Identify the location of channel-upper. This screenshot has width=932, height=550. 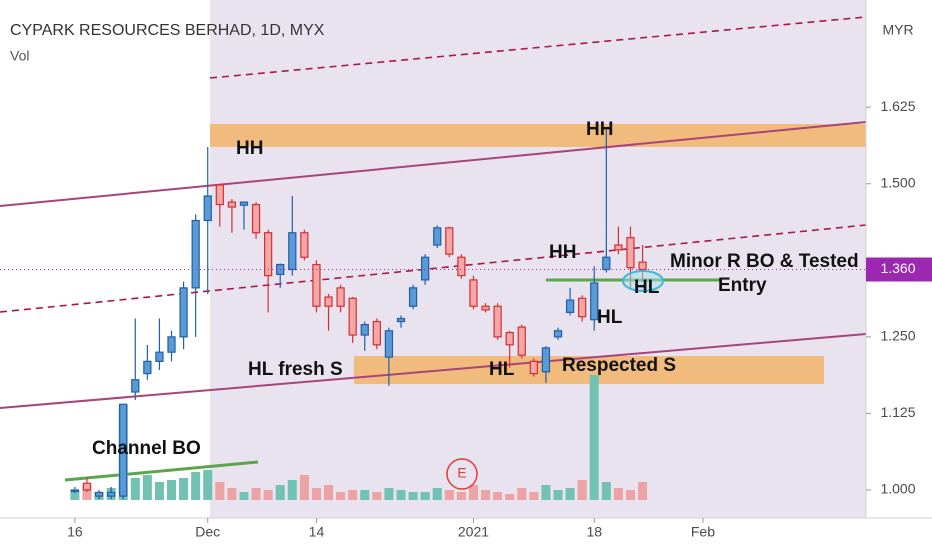
(433, 164).